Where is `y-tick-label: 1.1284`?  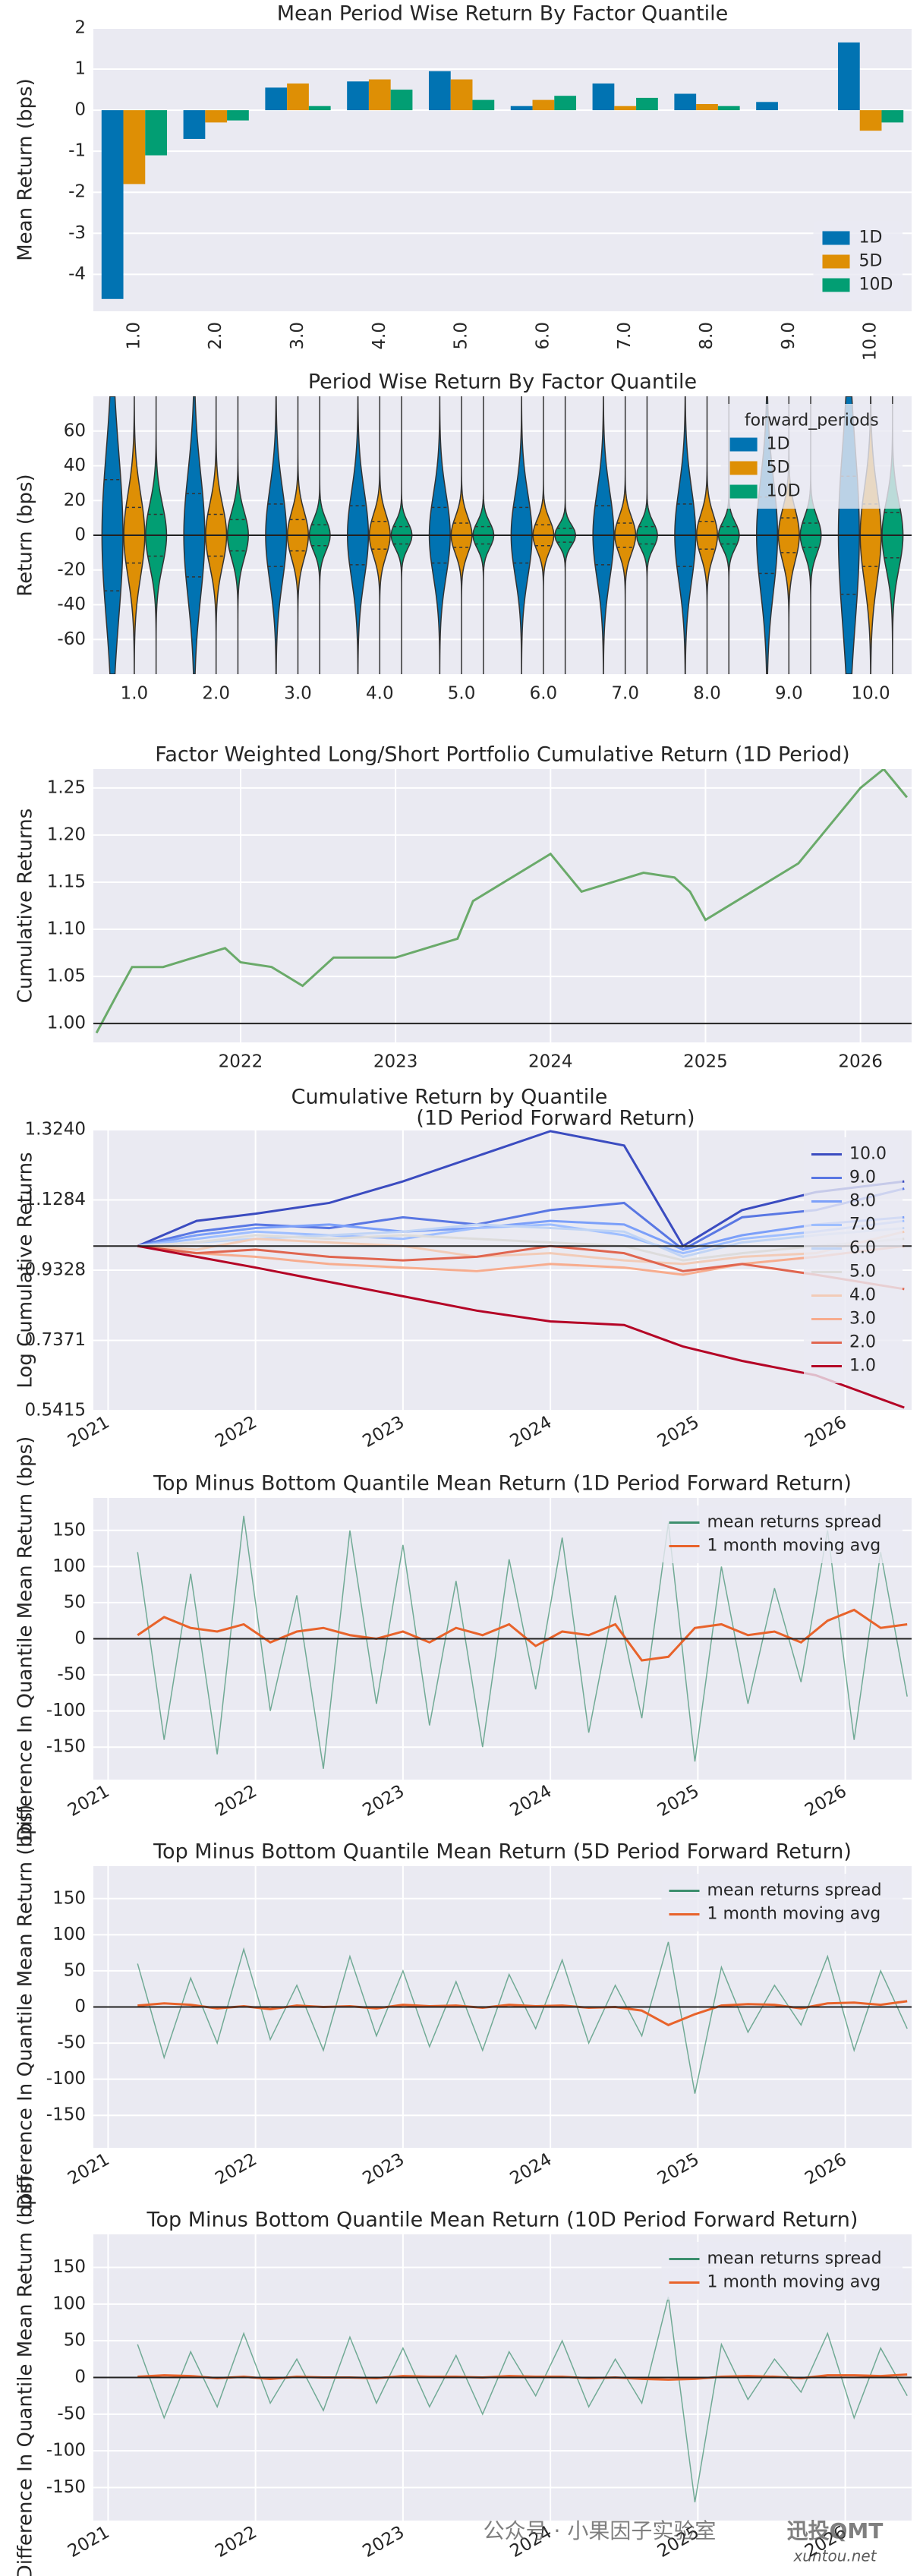
y-tick-label: 1.1284 is located at coordinates (55, 1199).